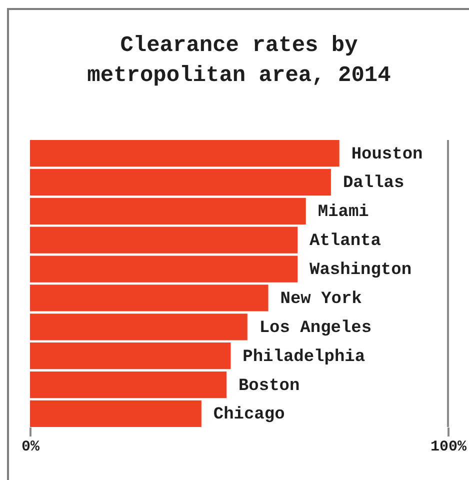  I want to click on y-tick-label: Washington, so click(361, 270).